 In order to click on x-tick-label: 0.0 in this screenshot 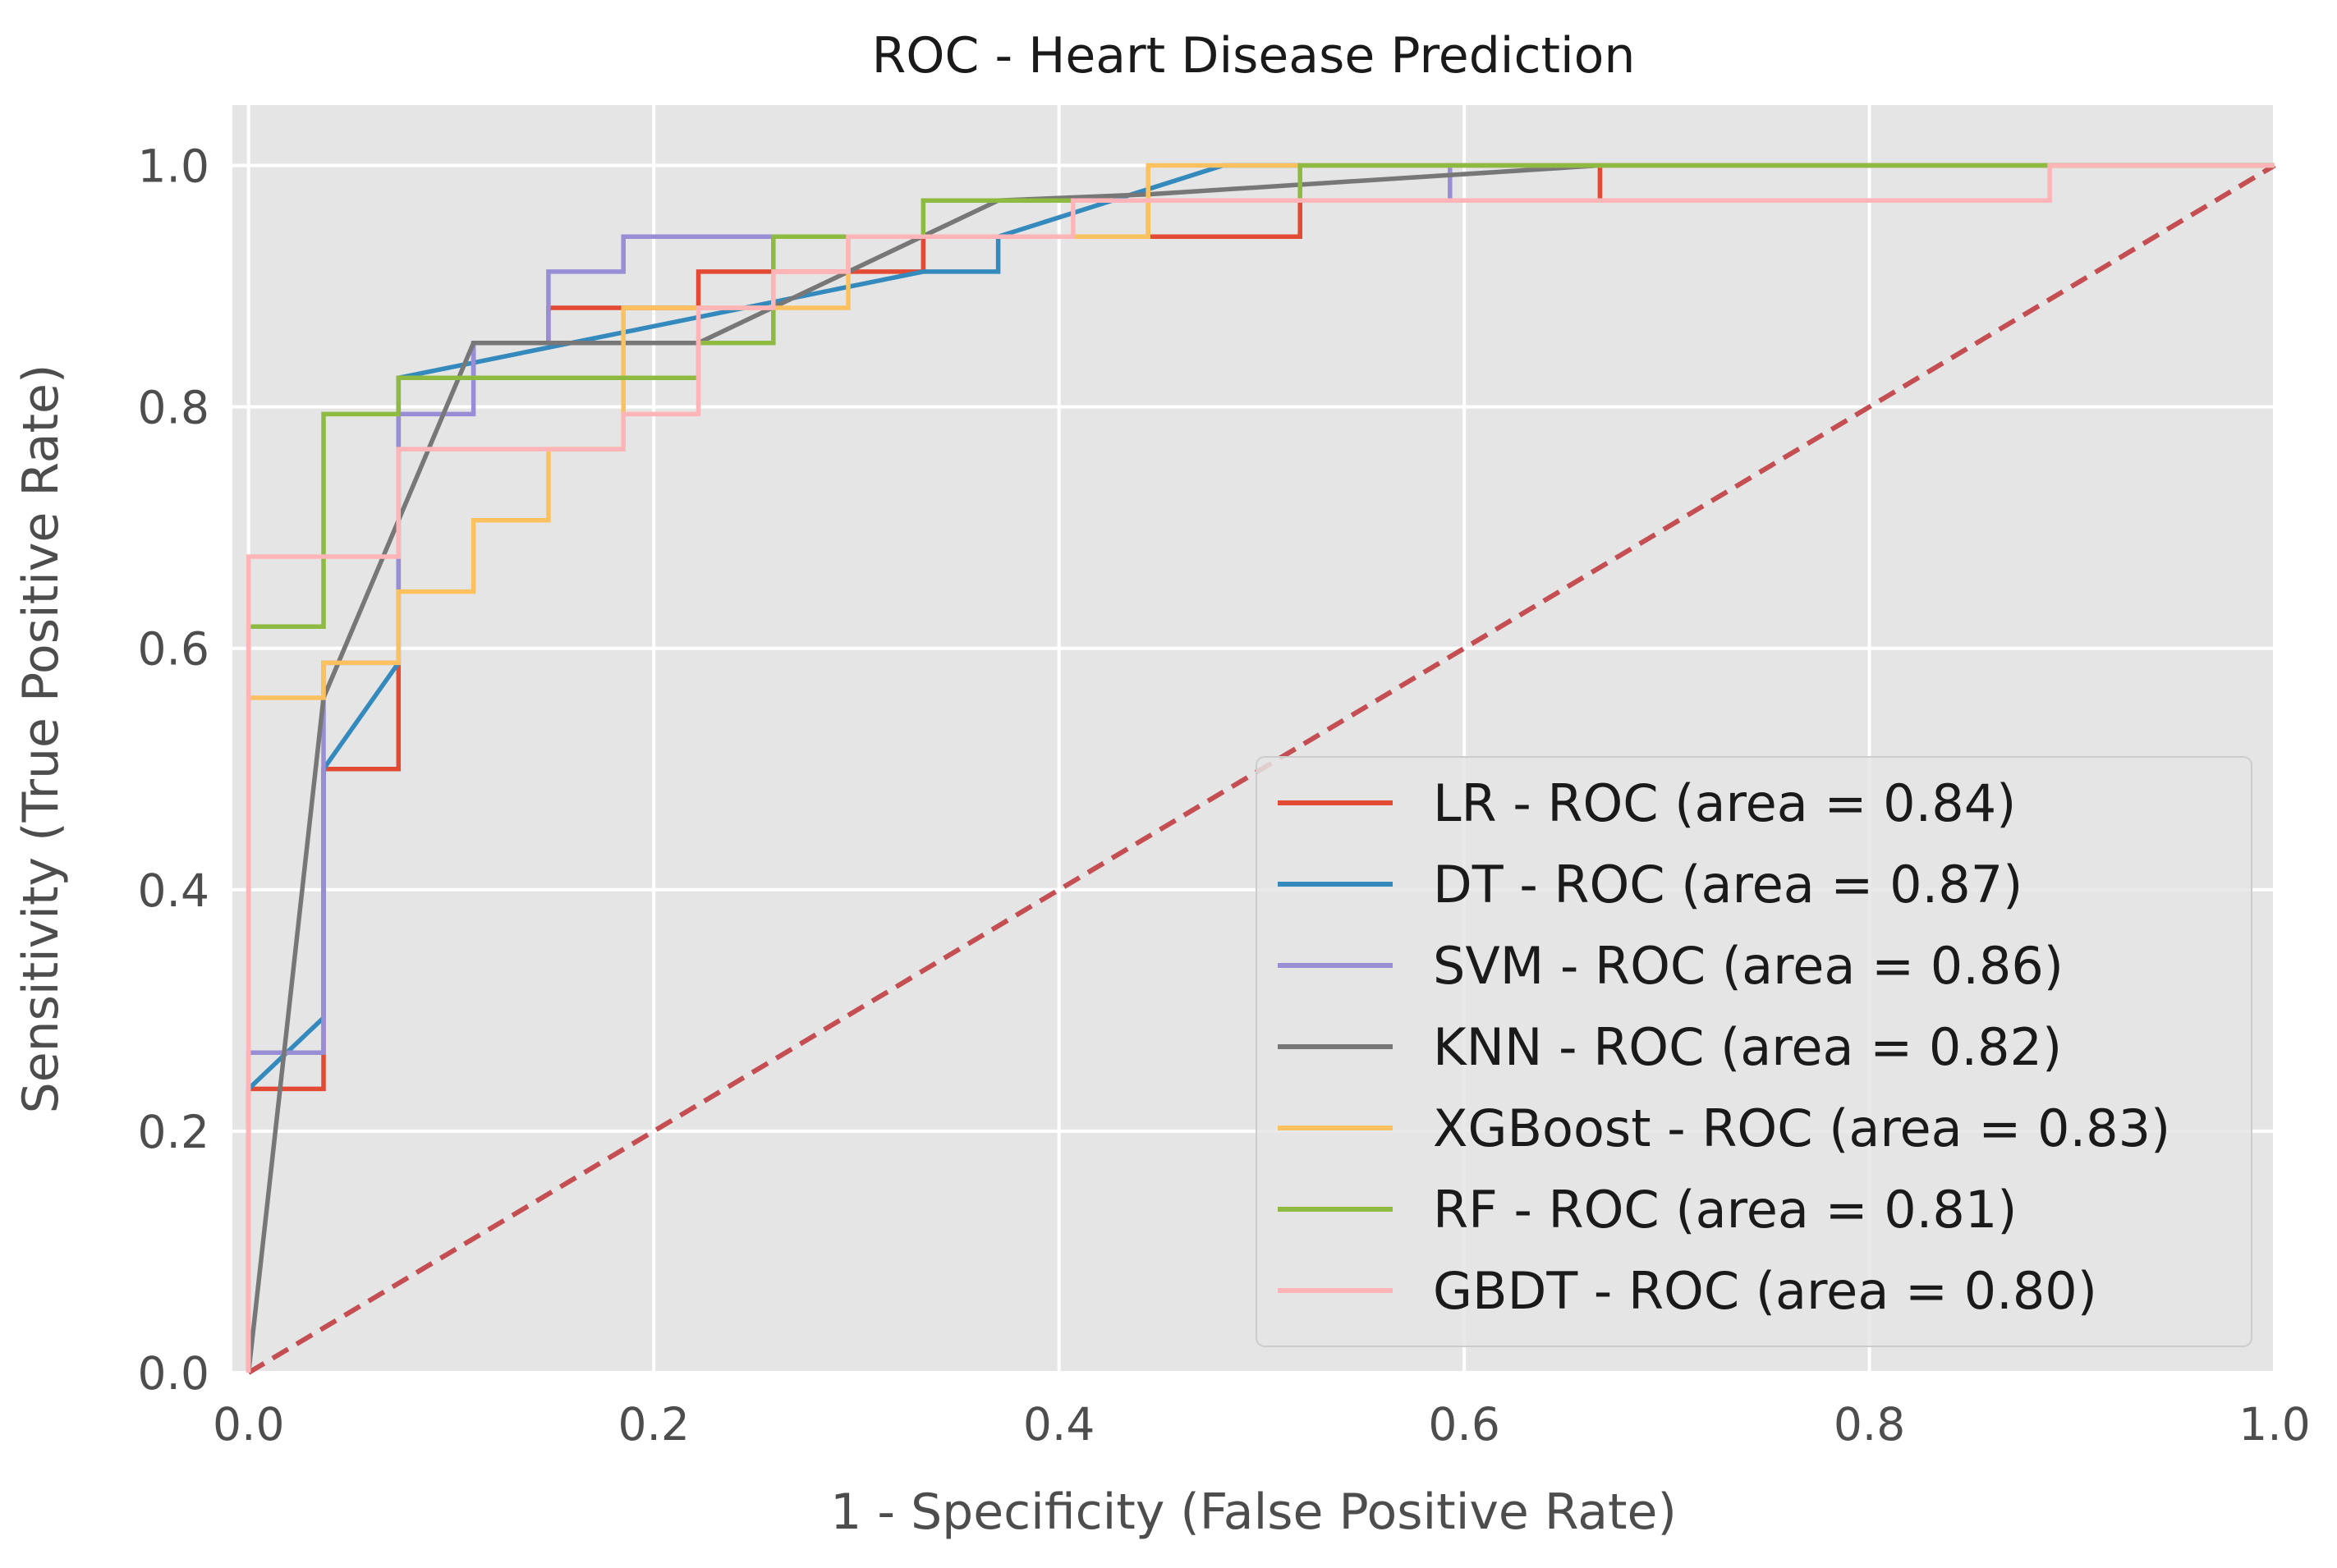, I will do `click(249, 1424)`.